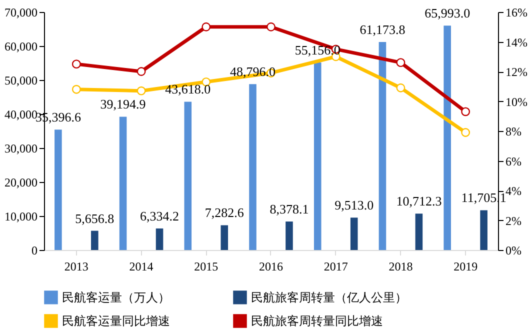 The width and height of the screenshot is (531, 335). What do you see at coordinates (21, 149) in the screenshot?
I see `y-tick-label: 30,000` at bounding box center [21, 149].